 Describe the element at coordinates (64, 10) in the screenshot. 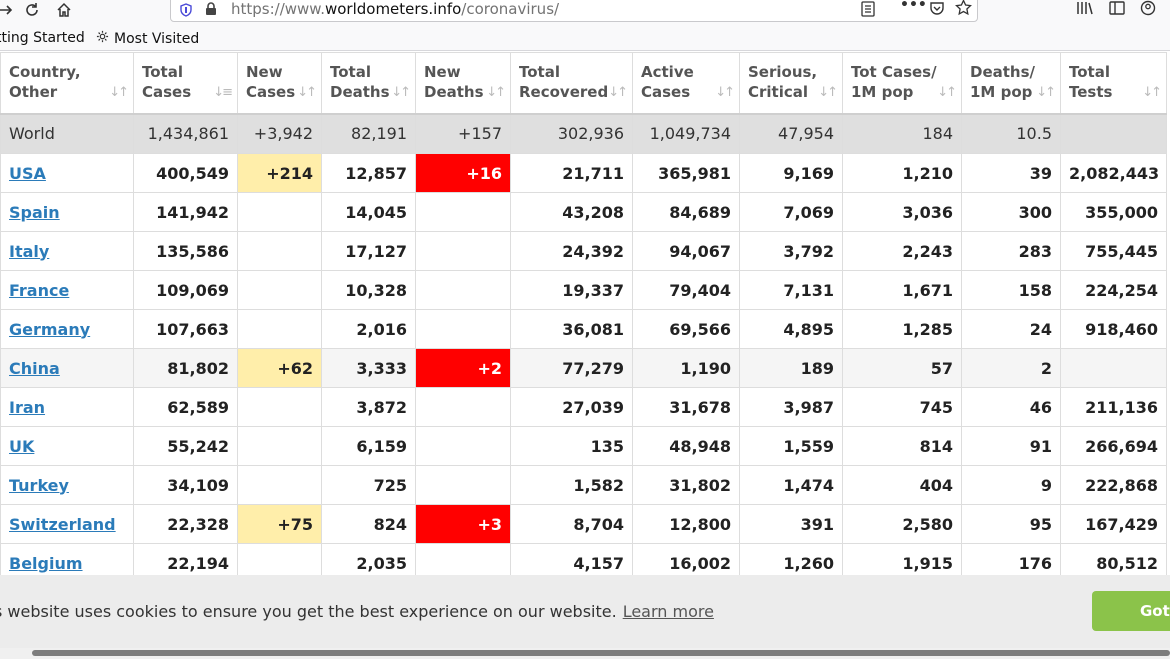

I see `home-icon` at that location.